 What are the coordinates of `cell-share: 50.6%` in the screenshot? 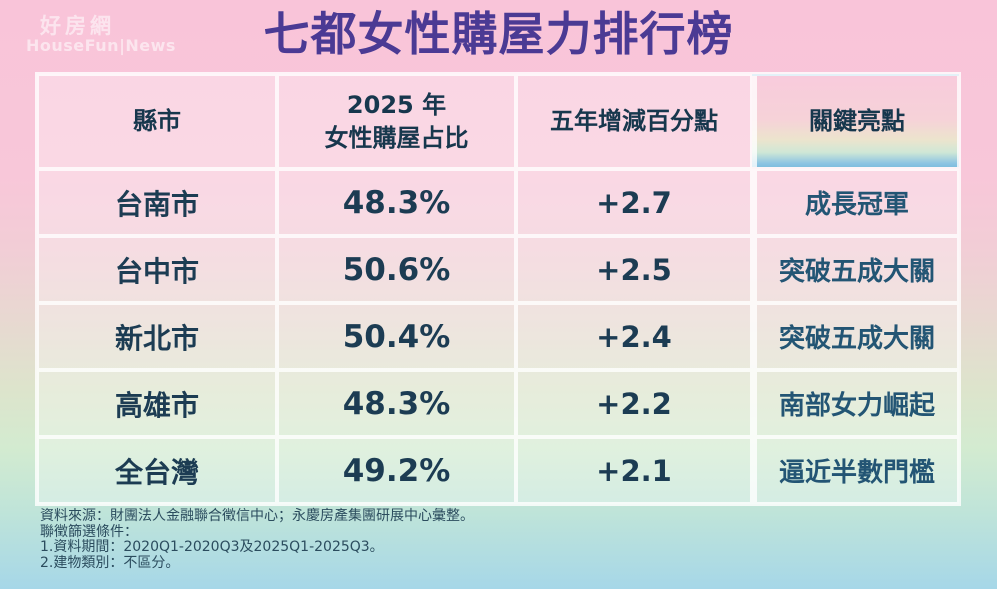 It's located at (396, 269).